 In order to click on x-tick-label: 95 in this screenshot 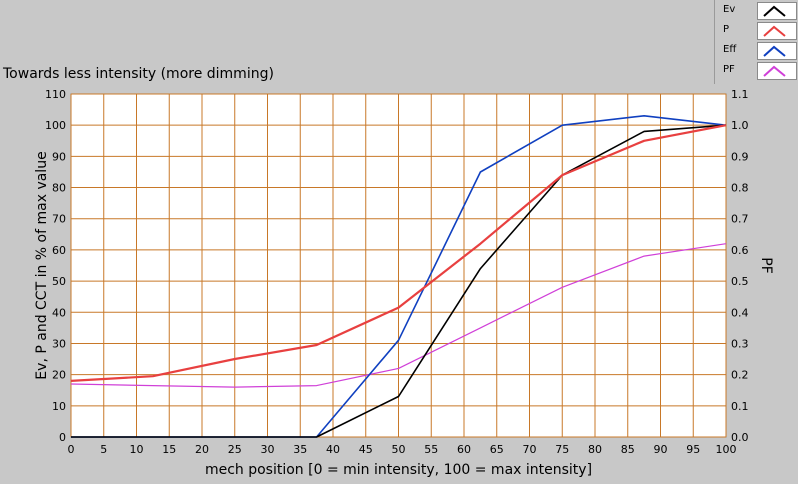, I will do `click(693, 449)`.